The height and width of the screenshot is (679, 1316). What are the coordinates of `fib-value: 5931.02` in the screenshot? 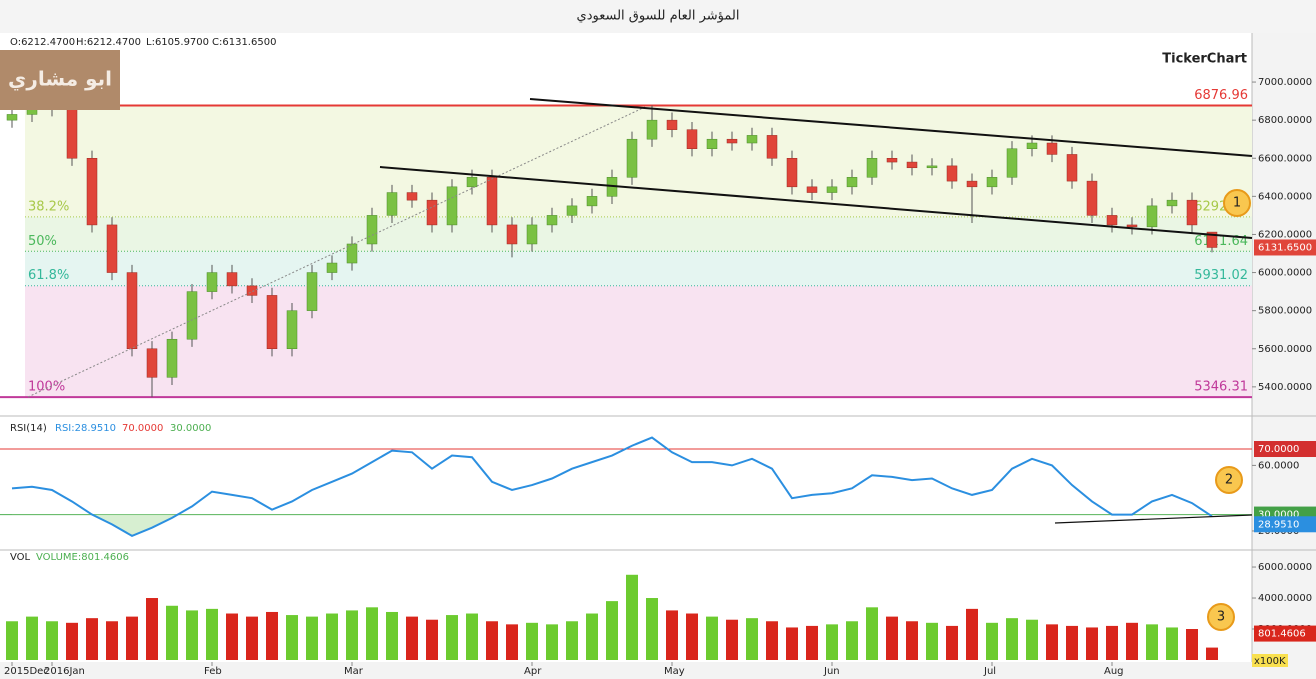 It's located at (1221, 275).